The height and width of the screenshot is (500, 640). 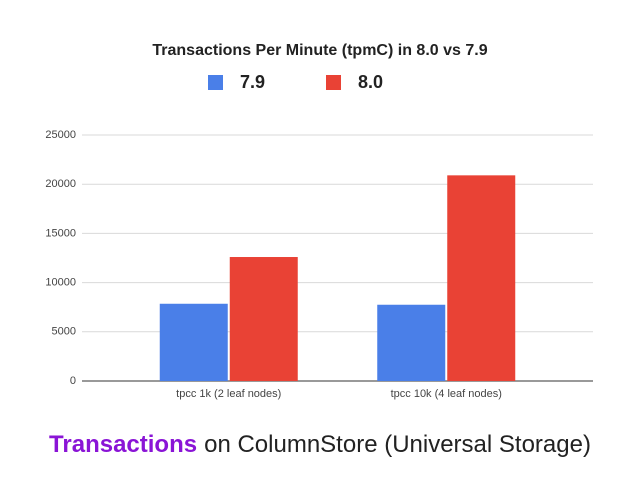 What do you see at coordinates (60, 233) in the screenshot?
I see `y-tick-label: 15000` at bounding box center [60, 233].